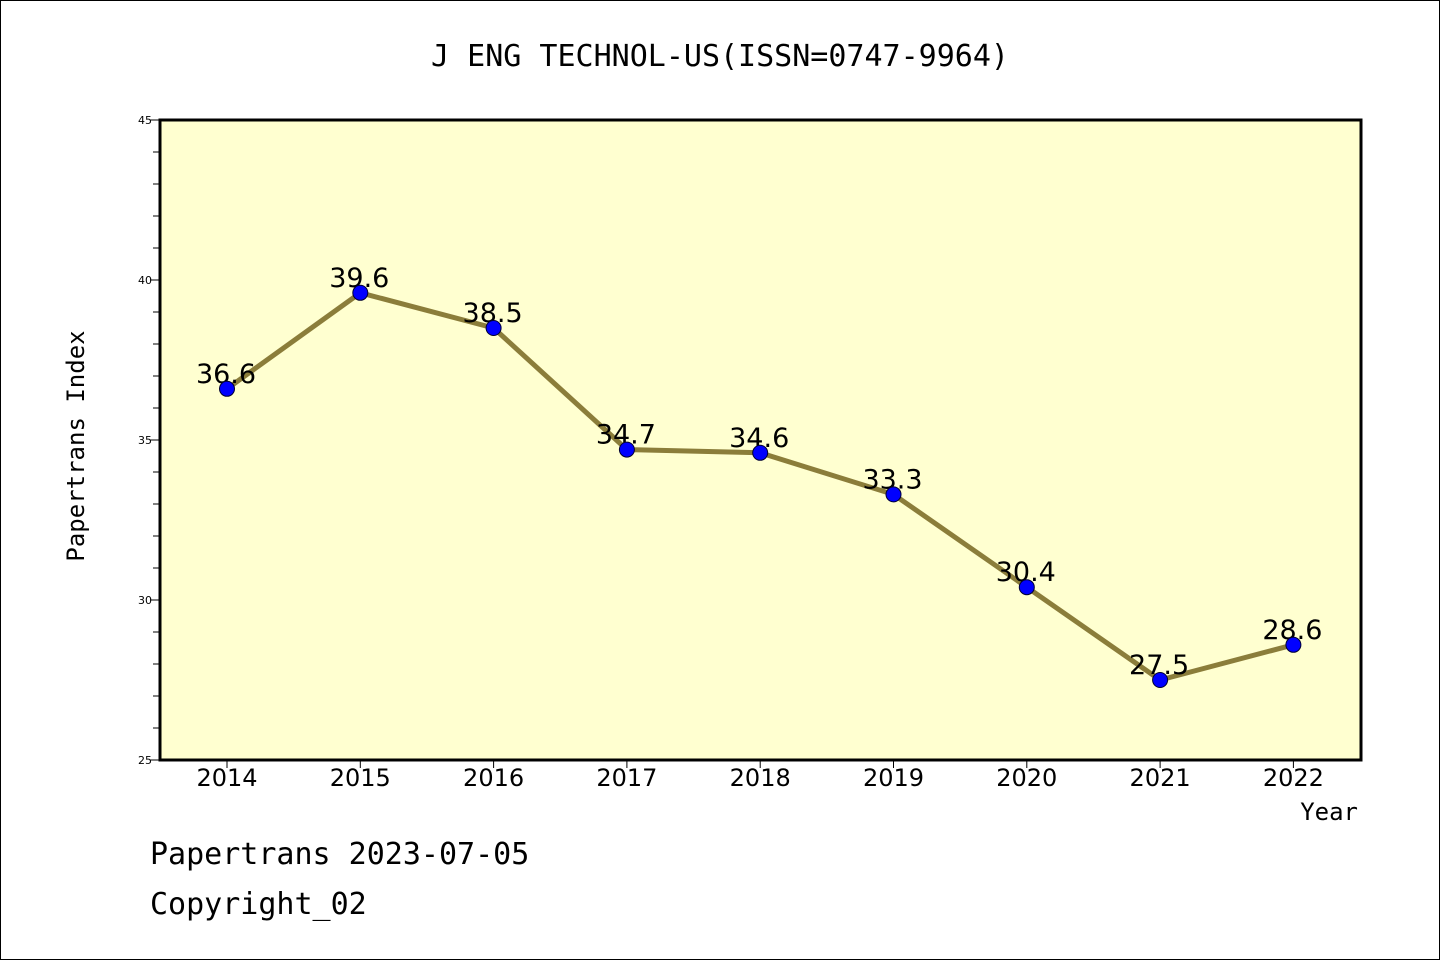 Image resolution: width=1440 pixels, height=960 pixels. I want to click on y-tick-label: 40, so click(145, 280).